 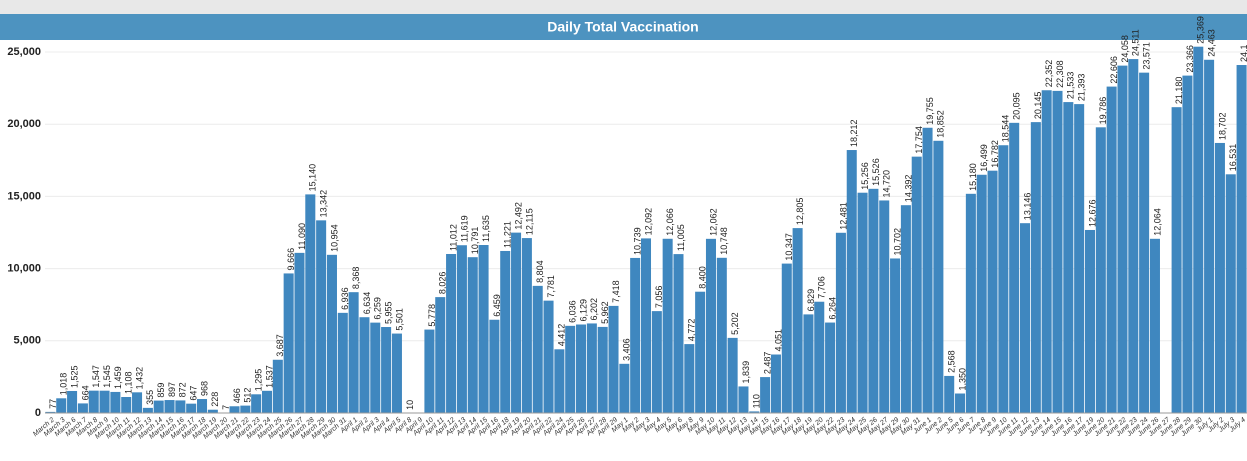 What do you see at coordinates (161, 390) in the screenshot?
I see `value-label: 859` at bounding box center [161, 390].